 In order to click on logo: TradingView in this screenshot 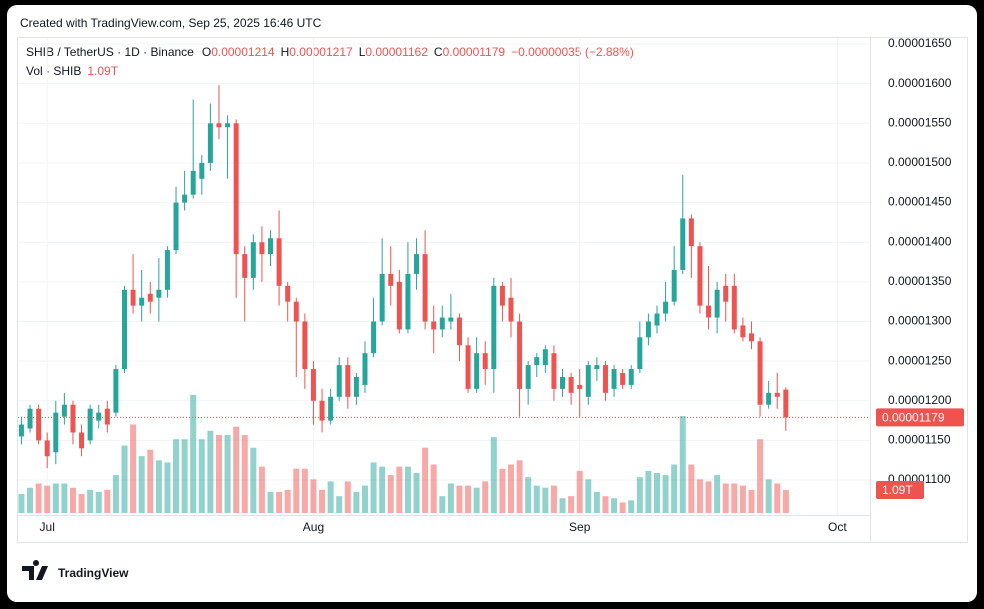, I will do `click(75, 569)`.